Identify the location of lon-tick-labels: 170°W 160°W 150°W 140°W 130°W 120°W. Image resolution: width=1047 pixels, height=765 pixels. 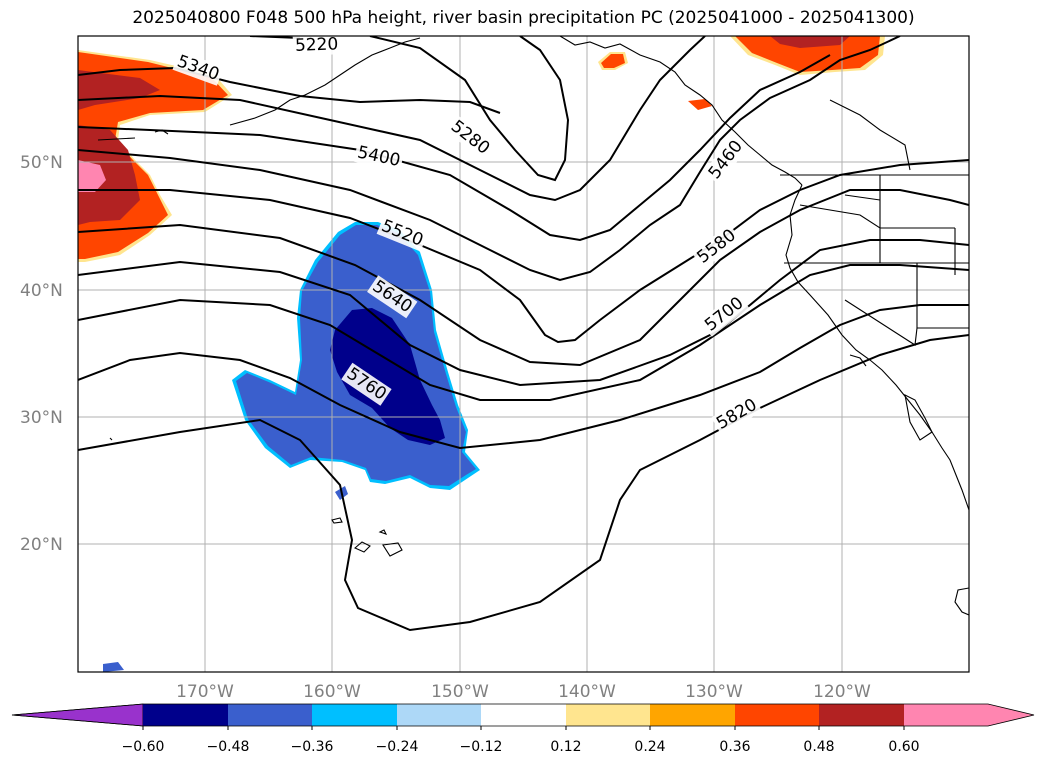
(523, 692).